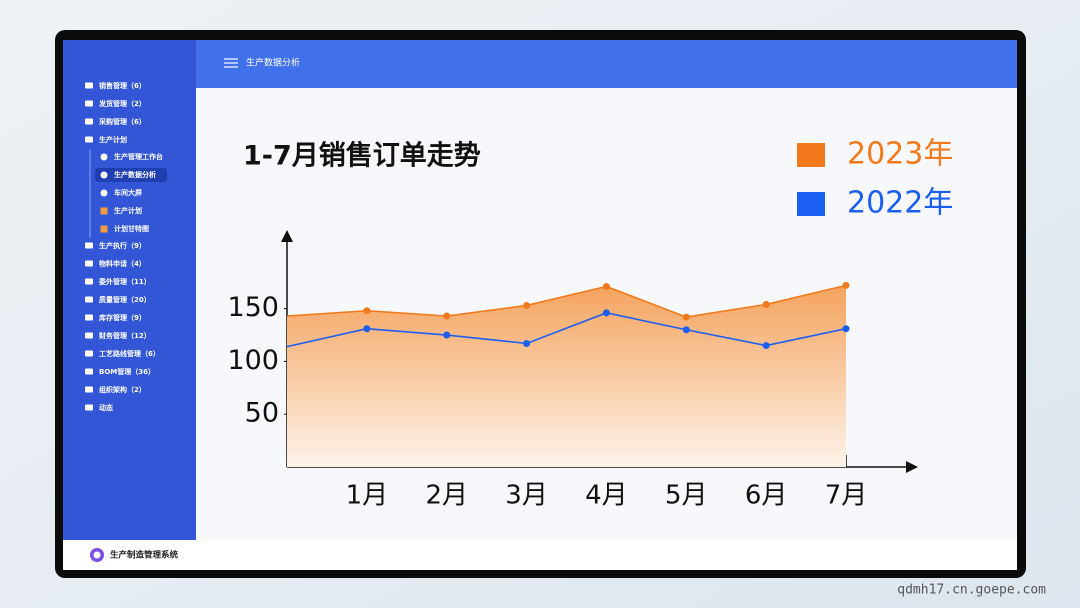 This screenshot has width=1080, height=612. What do you see at coordinates (287, 236) in the screenshot?
I see `y-axis-arrow` at bounding box center [287, 236].